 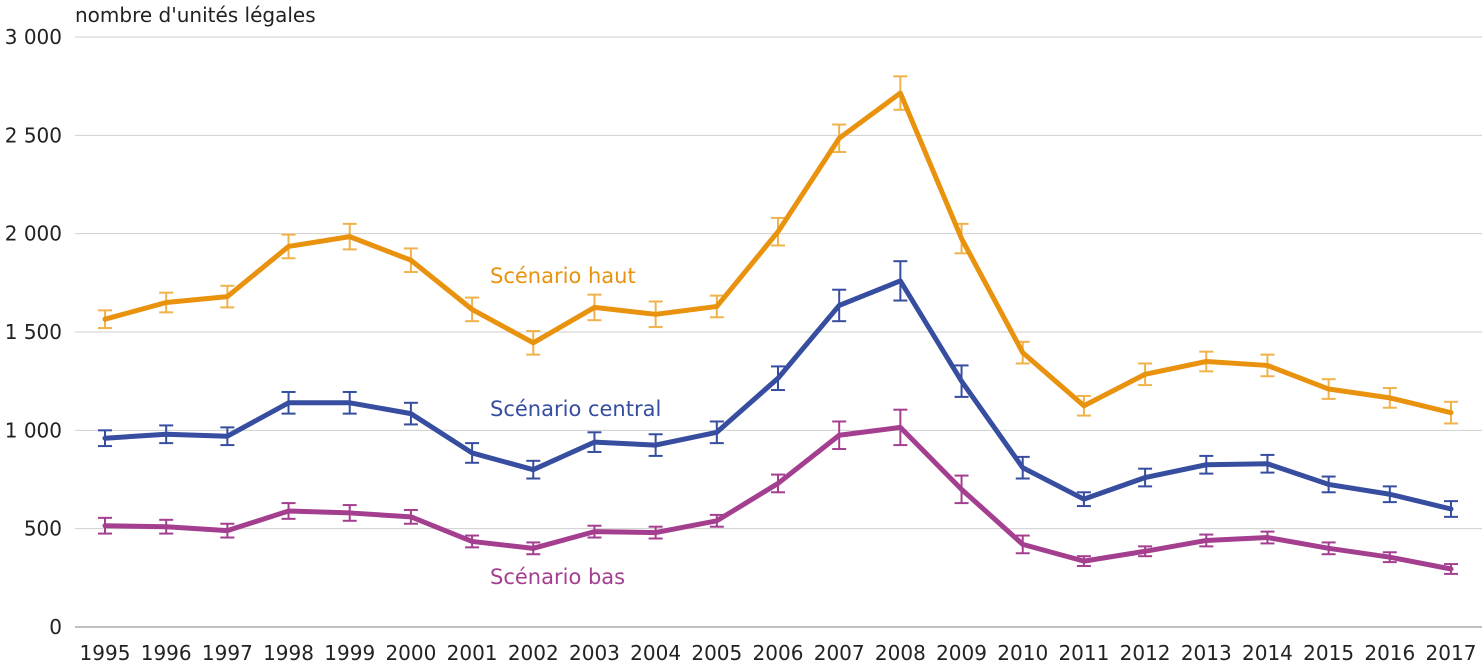 I want to click on y-axis-unit-label: nombre d'unités légales, so click(x=195, y=15).